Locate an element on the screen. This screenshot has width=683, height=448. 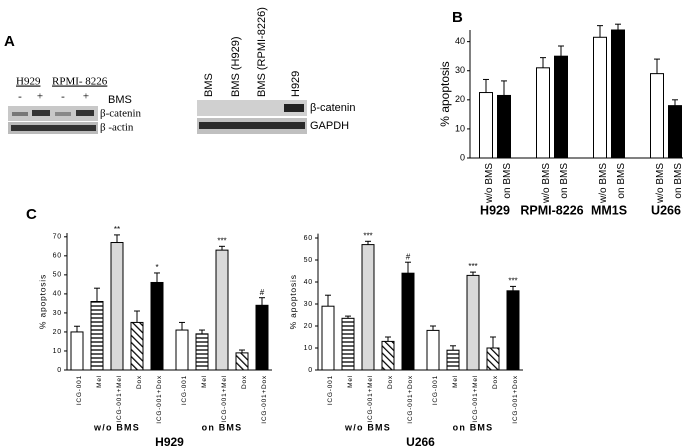
lane-label: BMS (H929) is located at coordinates (236, 66).